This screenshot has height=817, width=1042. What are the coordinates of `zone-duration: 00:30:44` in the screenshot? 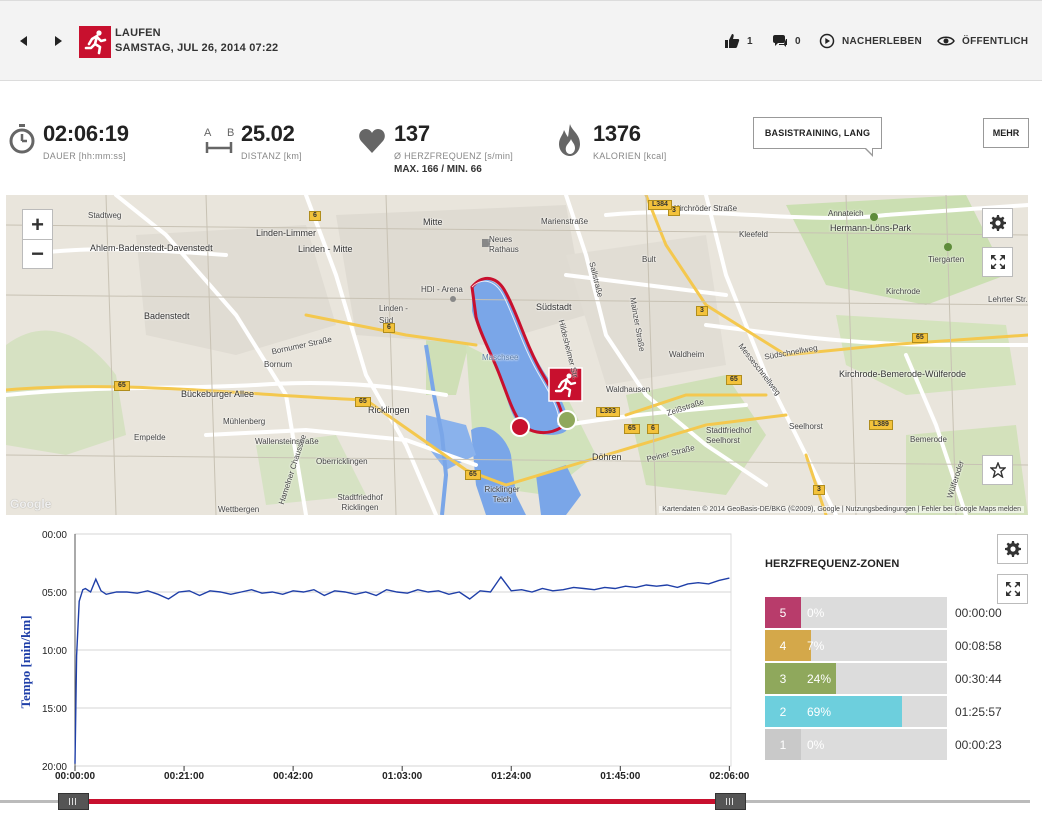 It's located at (978, 678).